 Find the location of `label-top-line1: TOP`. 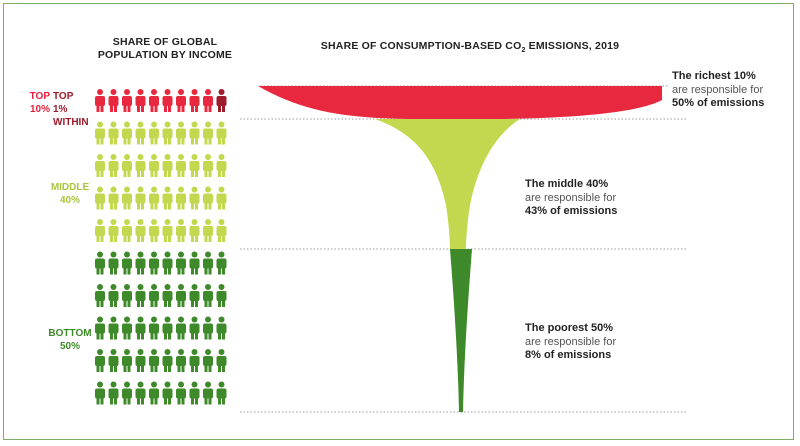

label-top-line1: TOP is located at coordinates (39, 96).